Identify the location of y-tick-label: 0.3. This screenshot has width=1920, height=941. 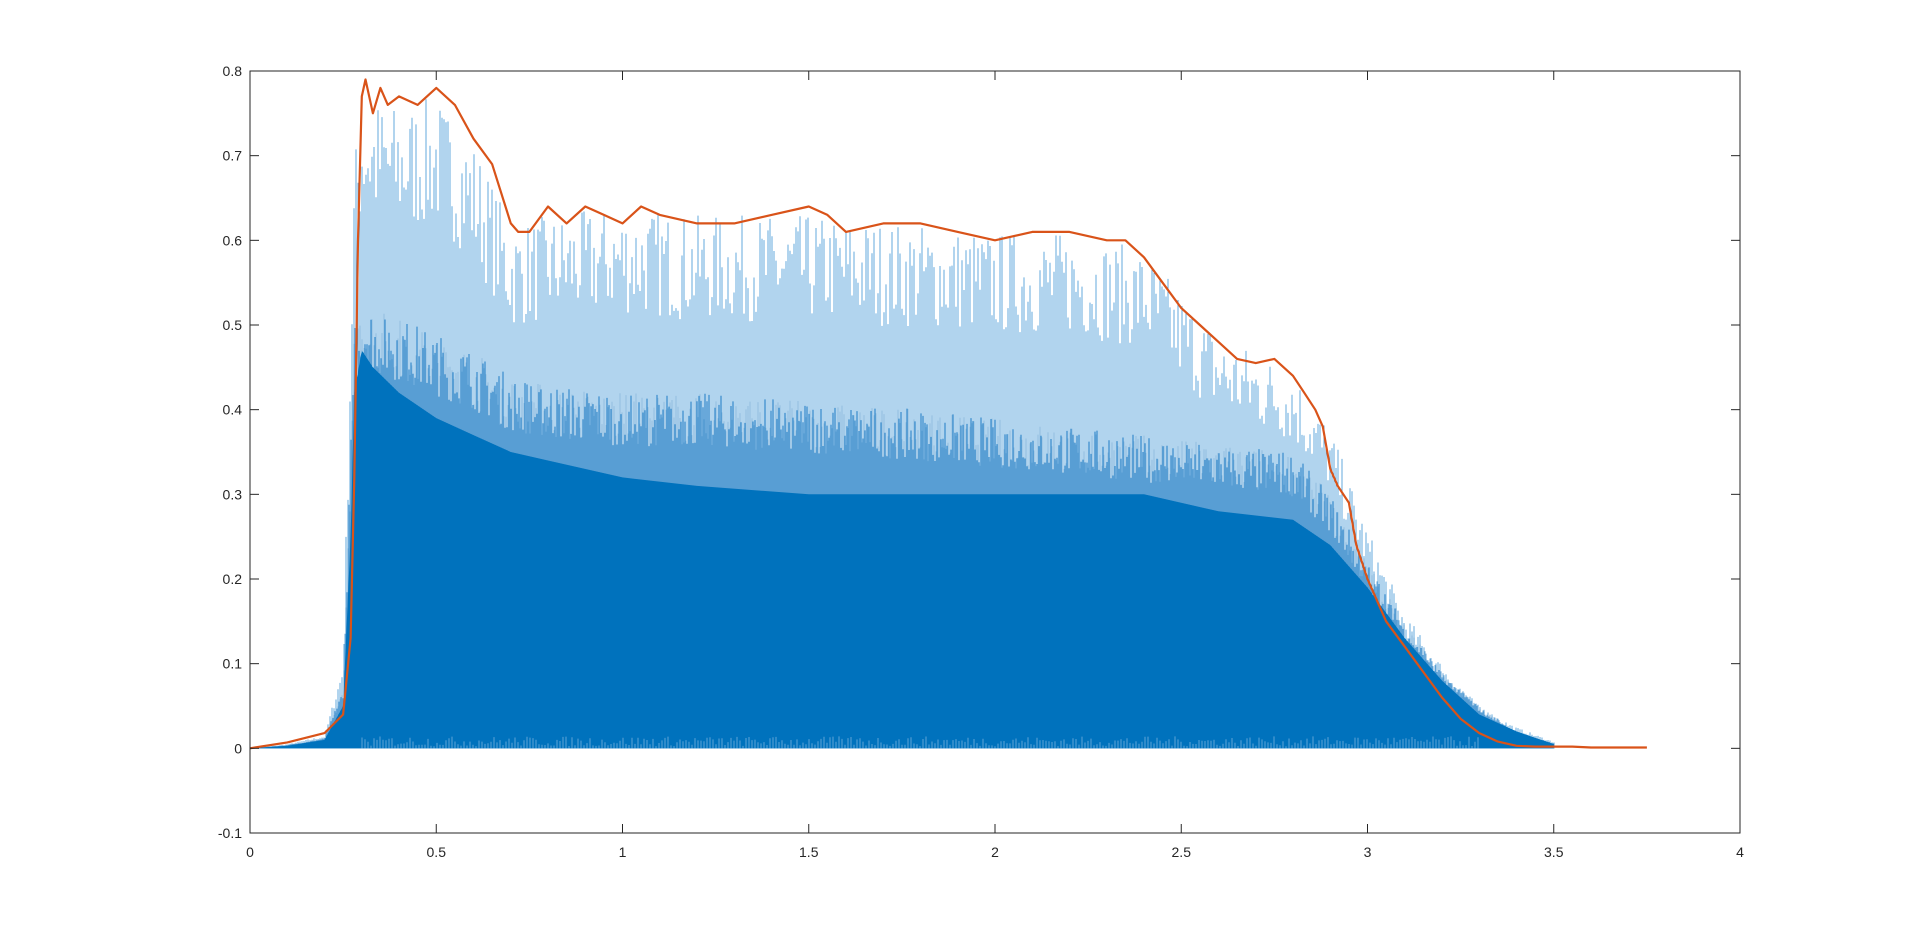
(233, 494).